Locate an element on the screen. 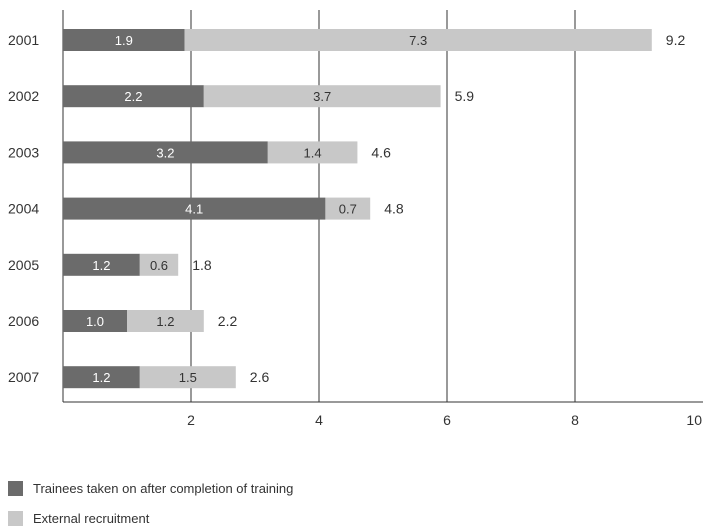  data-label-2003-series-1: 3.2 is located at coordinates (165, 152).